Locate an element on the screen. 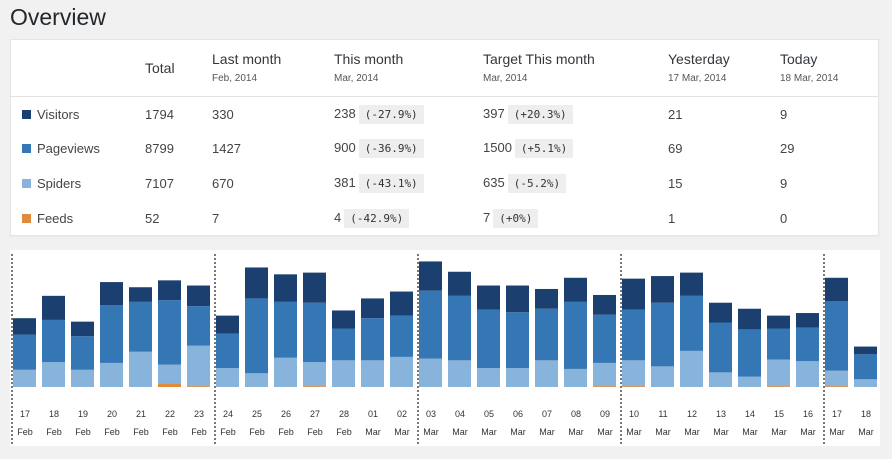 The height and width of the screenshot is (459, 892). x-tick-label: 08 Mar is located at coordinates (576, 423).